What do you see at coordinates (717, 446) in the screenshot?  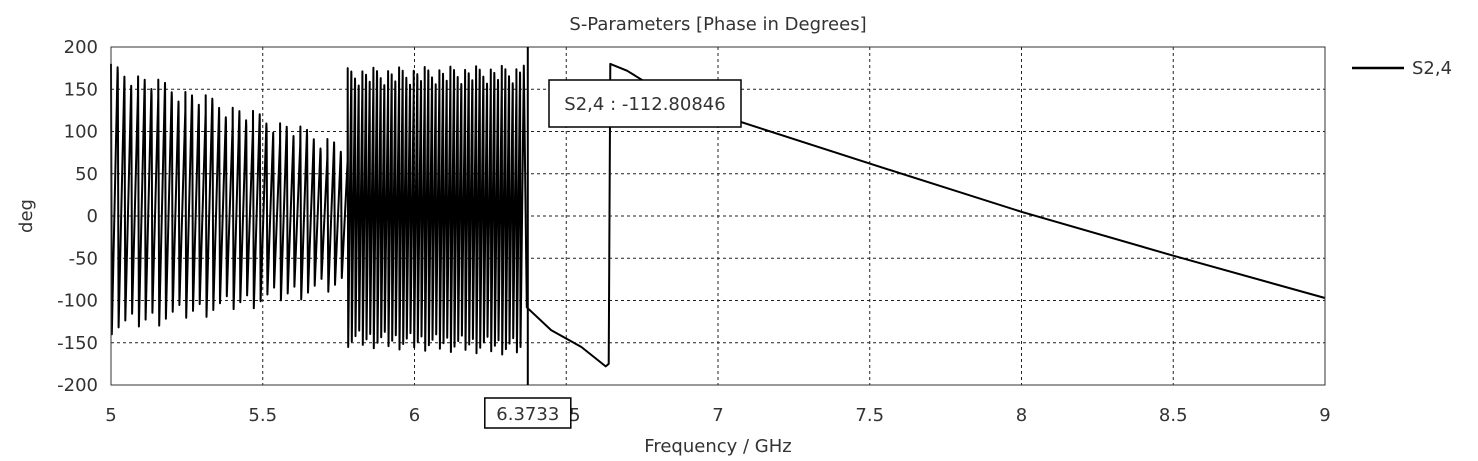 I see `x-axis-label: Frequency / GHz` at bounding box center [717, 446].